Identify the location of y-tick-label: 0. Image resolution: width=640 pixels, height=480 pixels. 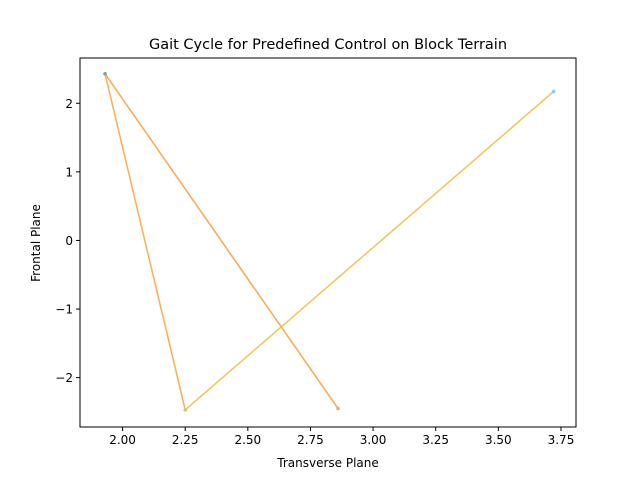
(69, 241).